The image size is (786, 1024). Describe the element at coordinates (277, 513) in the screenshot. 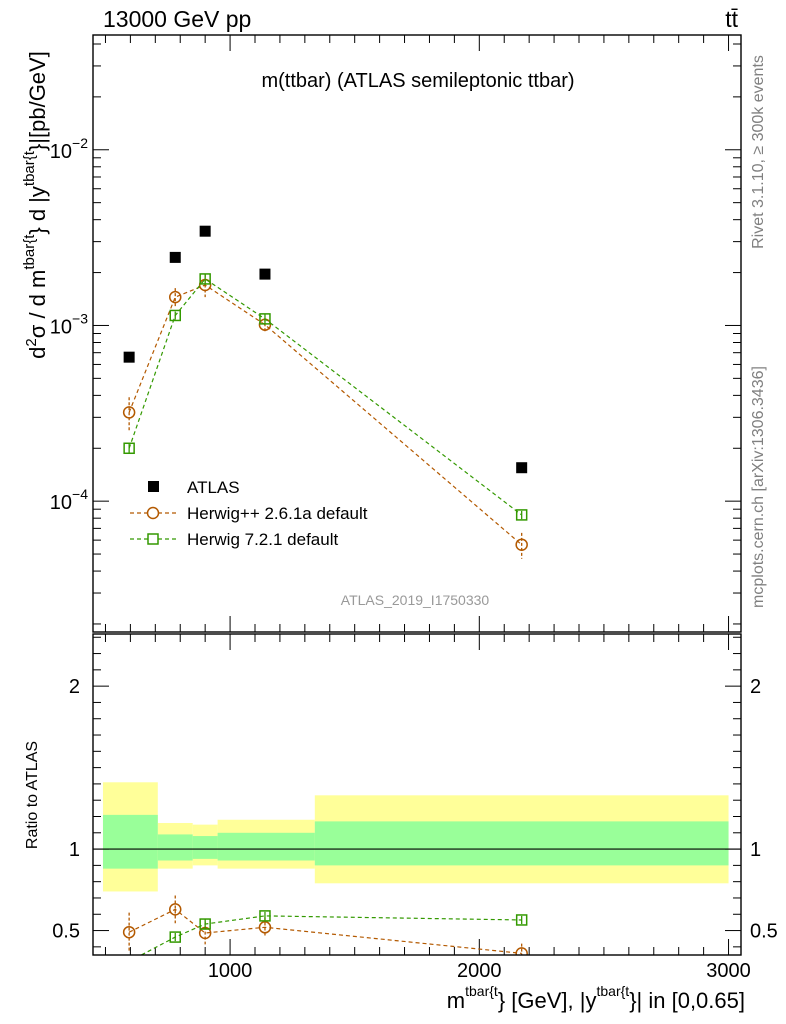

I see `legend-label: Herwig++ 2.6.1a default` at that location.